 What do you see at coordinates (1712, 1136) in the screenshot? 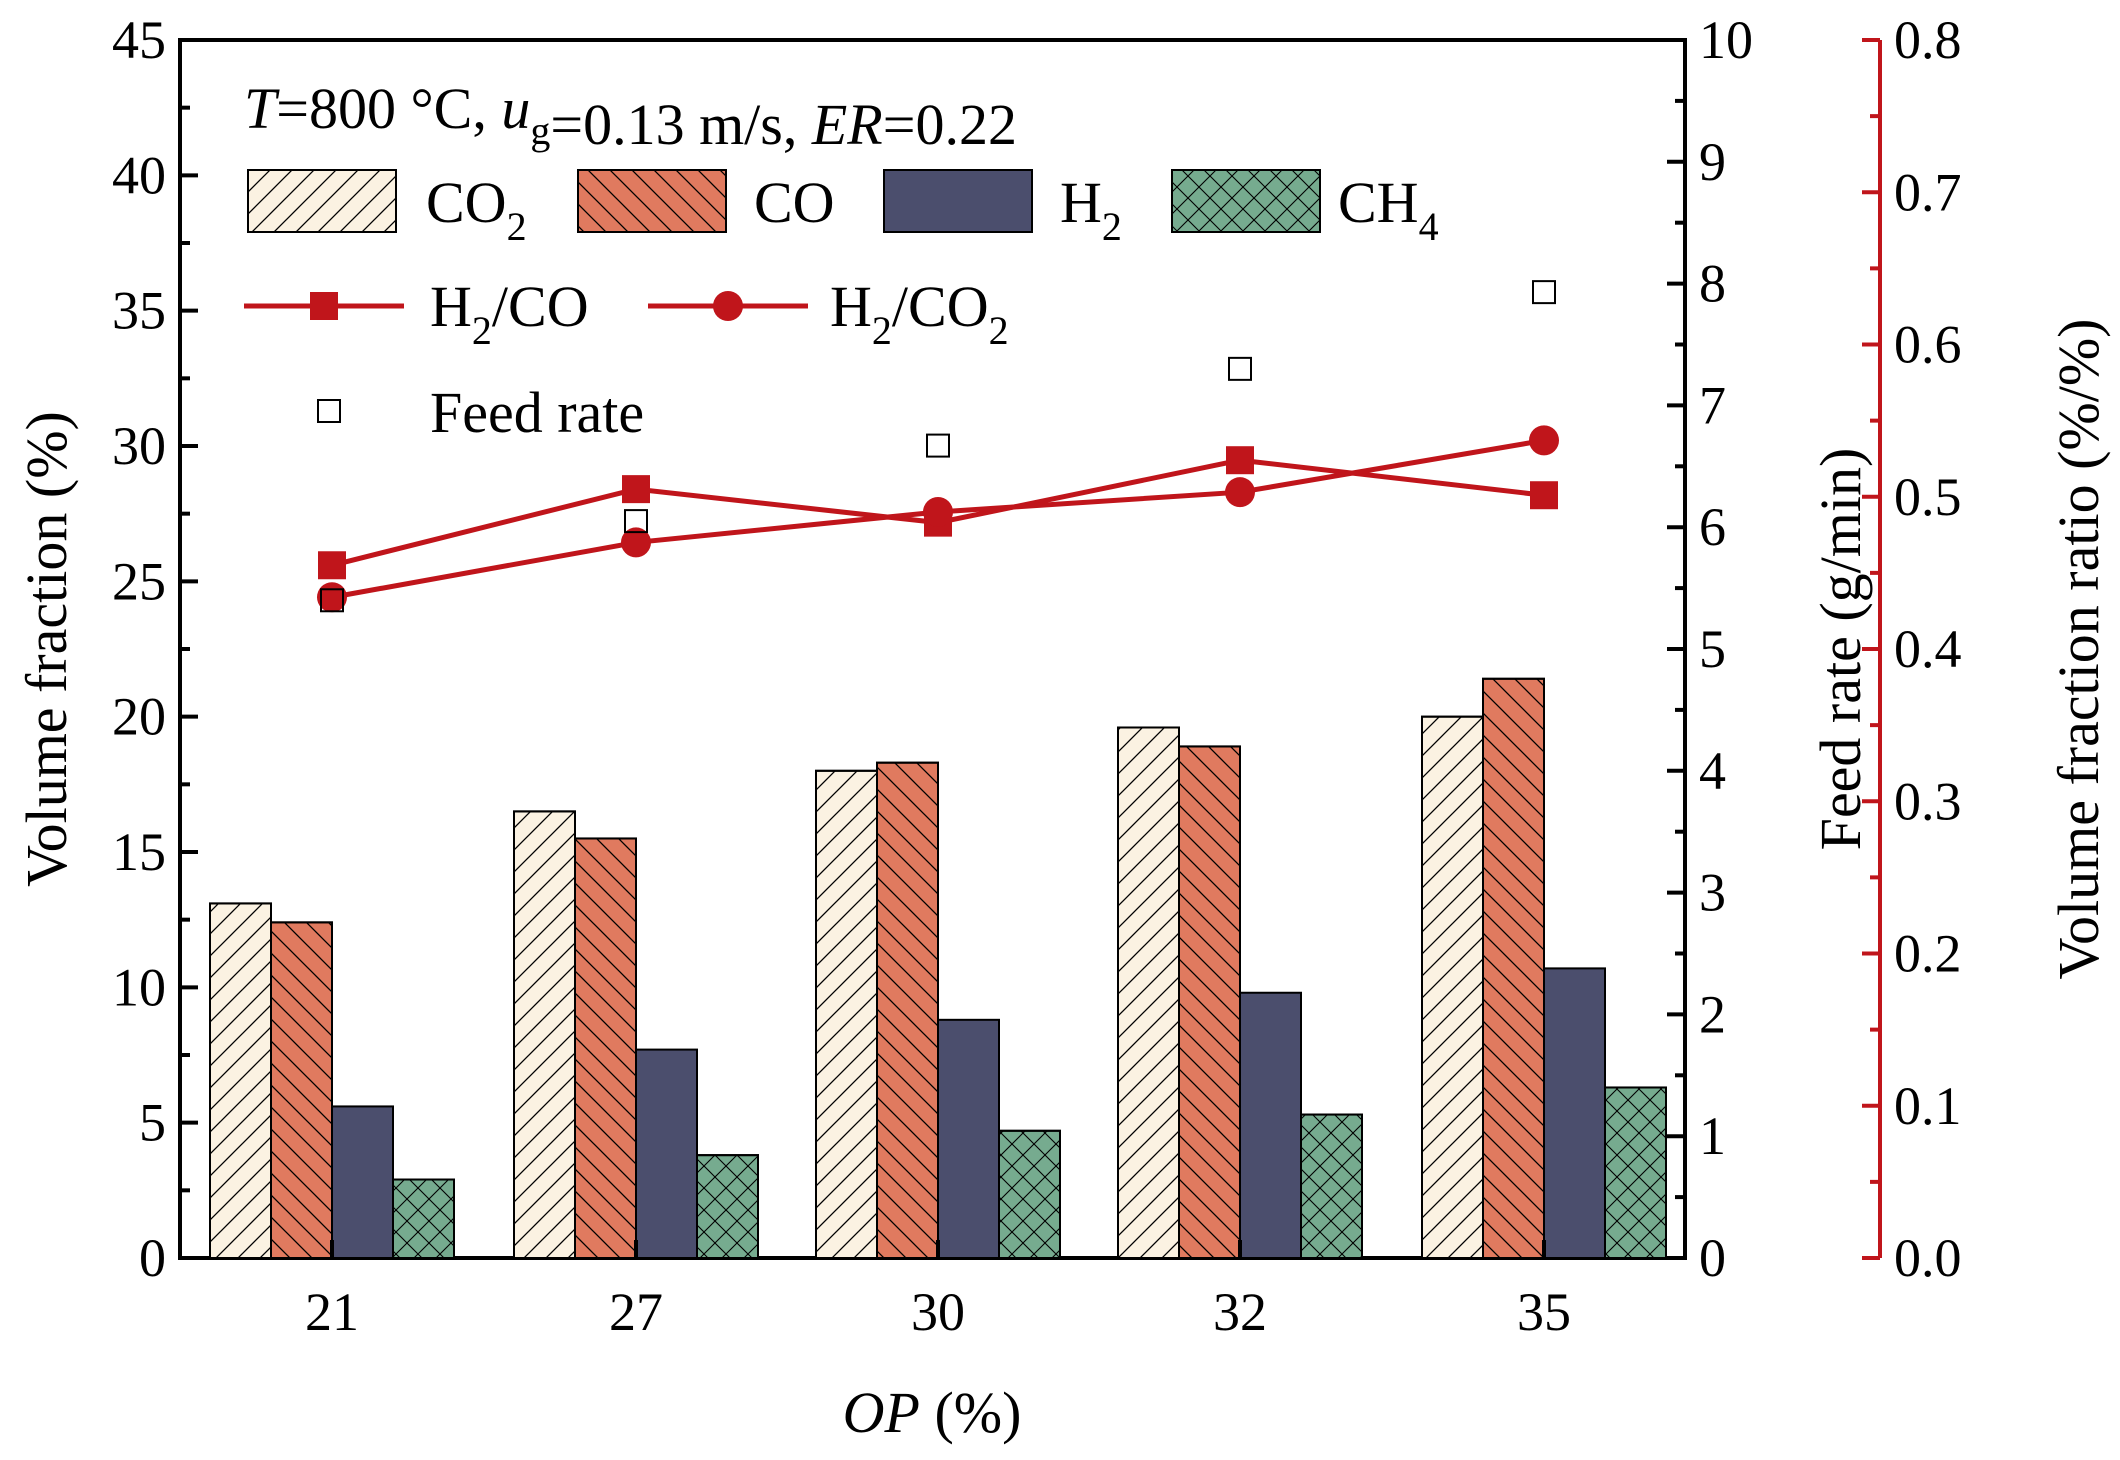
I see `y-right1-tick-label: 1` at bounding box center [1712, 1136].